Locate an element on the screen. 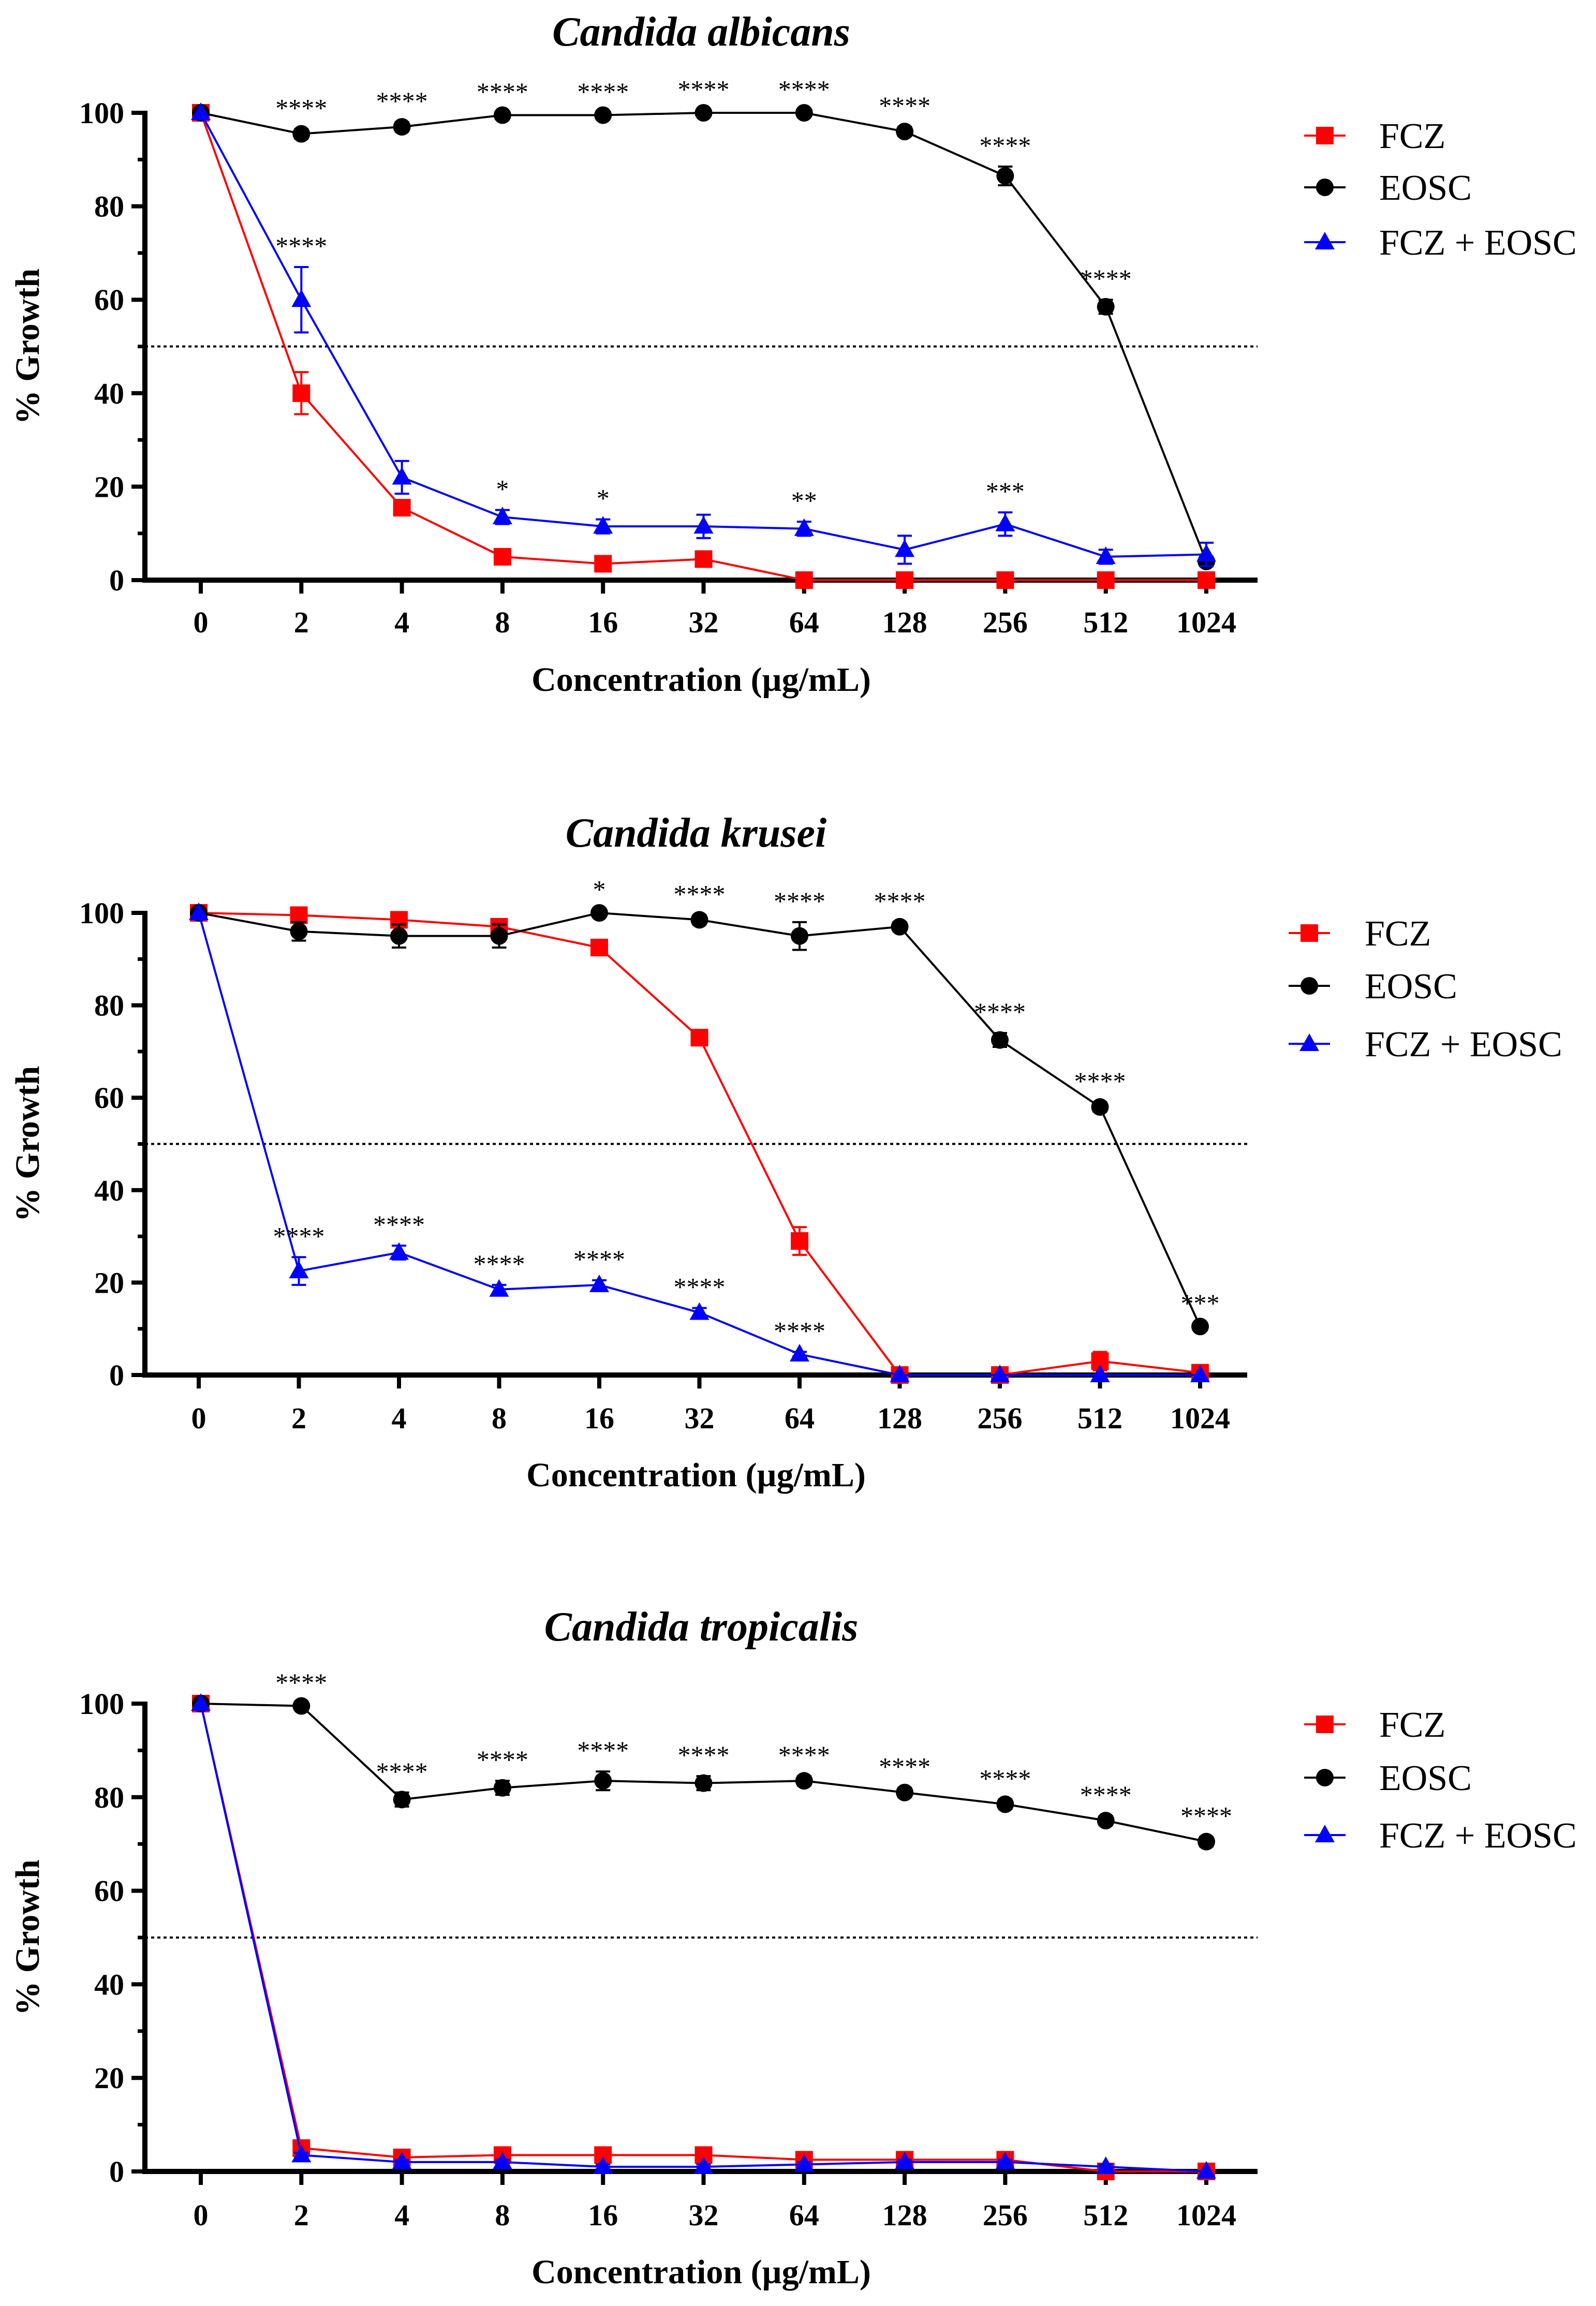  significance-label: * is located at coordinates (502, 489).